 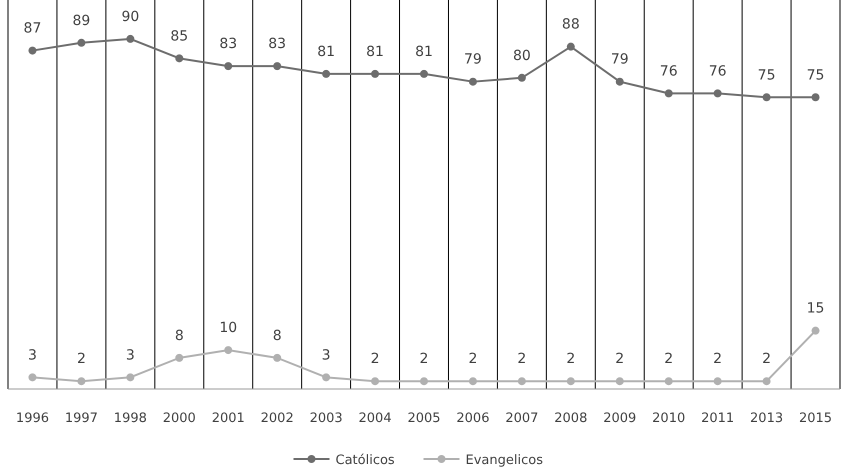 I want to click on x-tick-label: 2005, so click(x=424, y=418).